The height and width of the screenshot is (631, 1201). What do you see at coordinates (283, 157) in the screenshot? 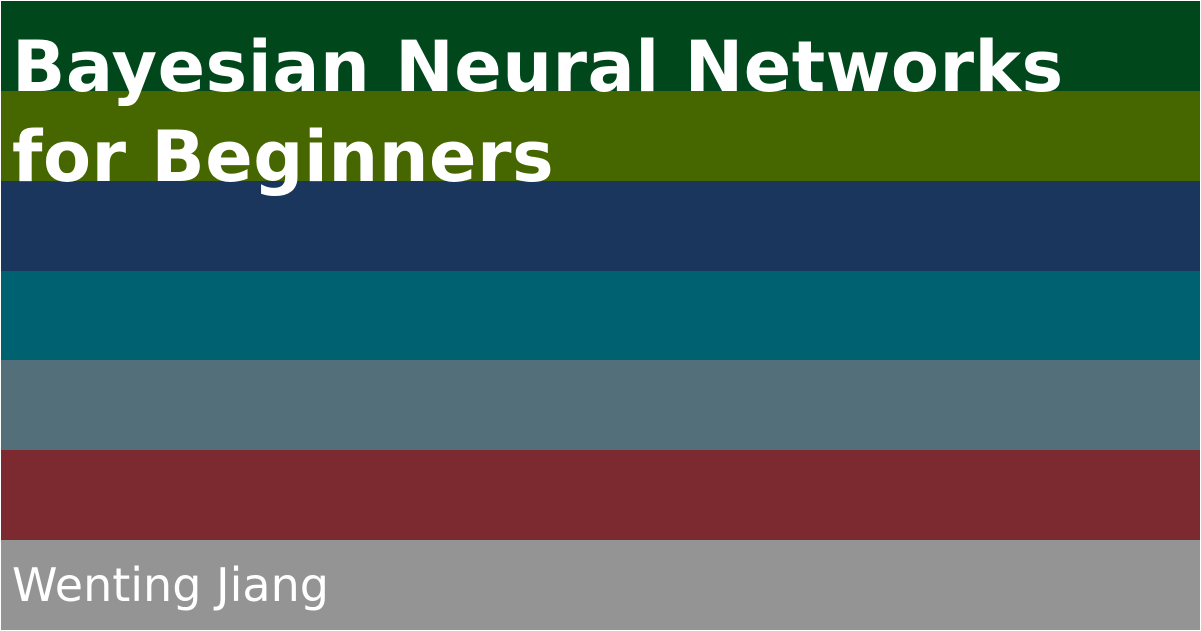
I see `title-line-2: for Beginners` at bounding box center [283, 157].